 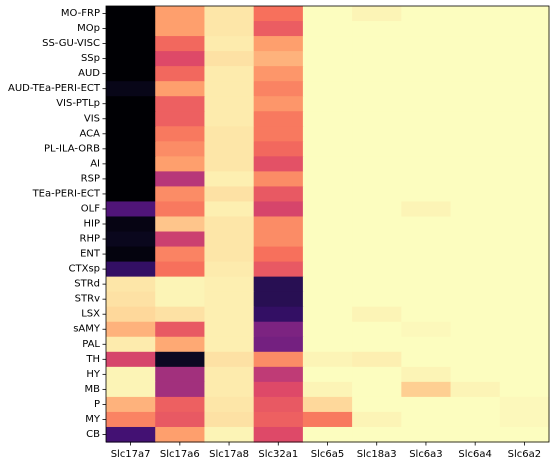 What do you see at coordinates (131, 119) in the screenshot?
I see `heatmap-cell-VIS-Slc17a7` at bounding box center [131, 119].